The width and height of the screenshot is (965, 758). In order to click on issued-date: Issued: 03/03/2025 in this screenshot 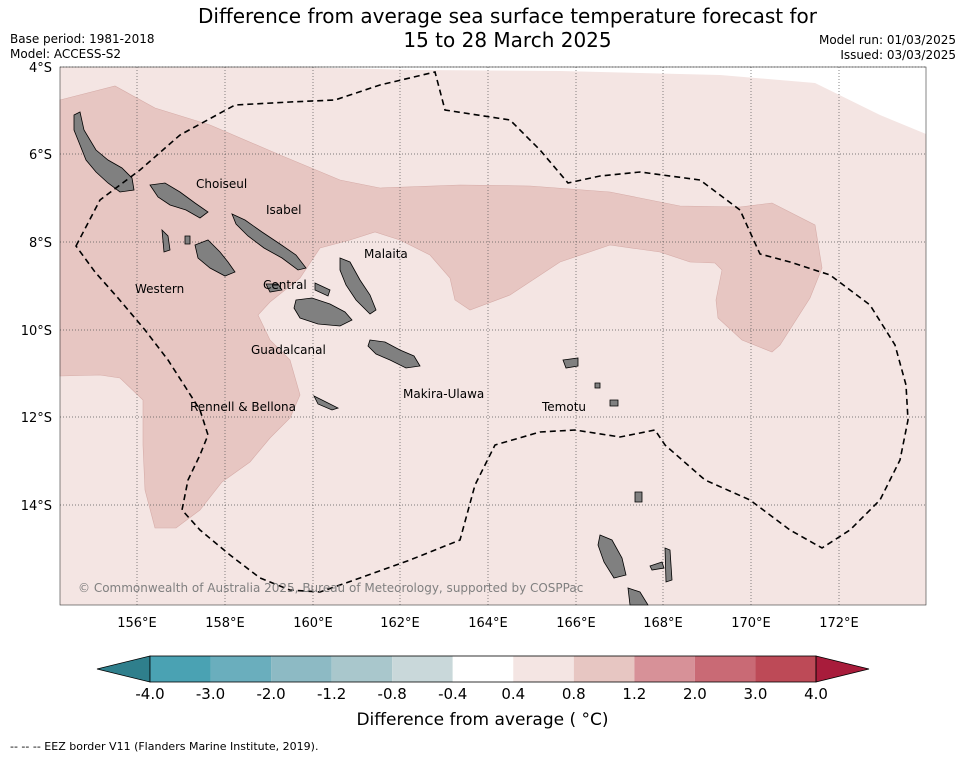, I will do `click(898, 55)`.